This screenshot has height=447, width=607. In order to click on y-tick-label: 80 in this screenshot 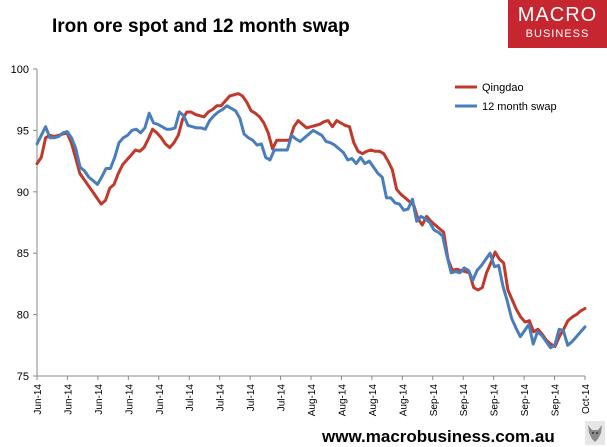, I will do `click(23, 316)`.